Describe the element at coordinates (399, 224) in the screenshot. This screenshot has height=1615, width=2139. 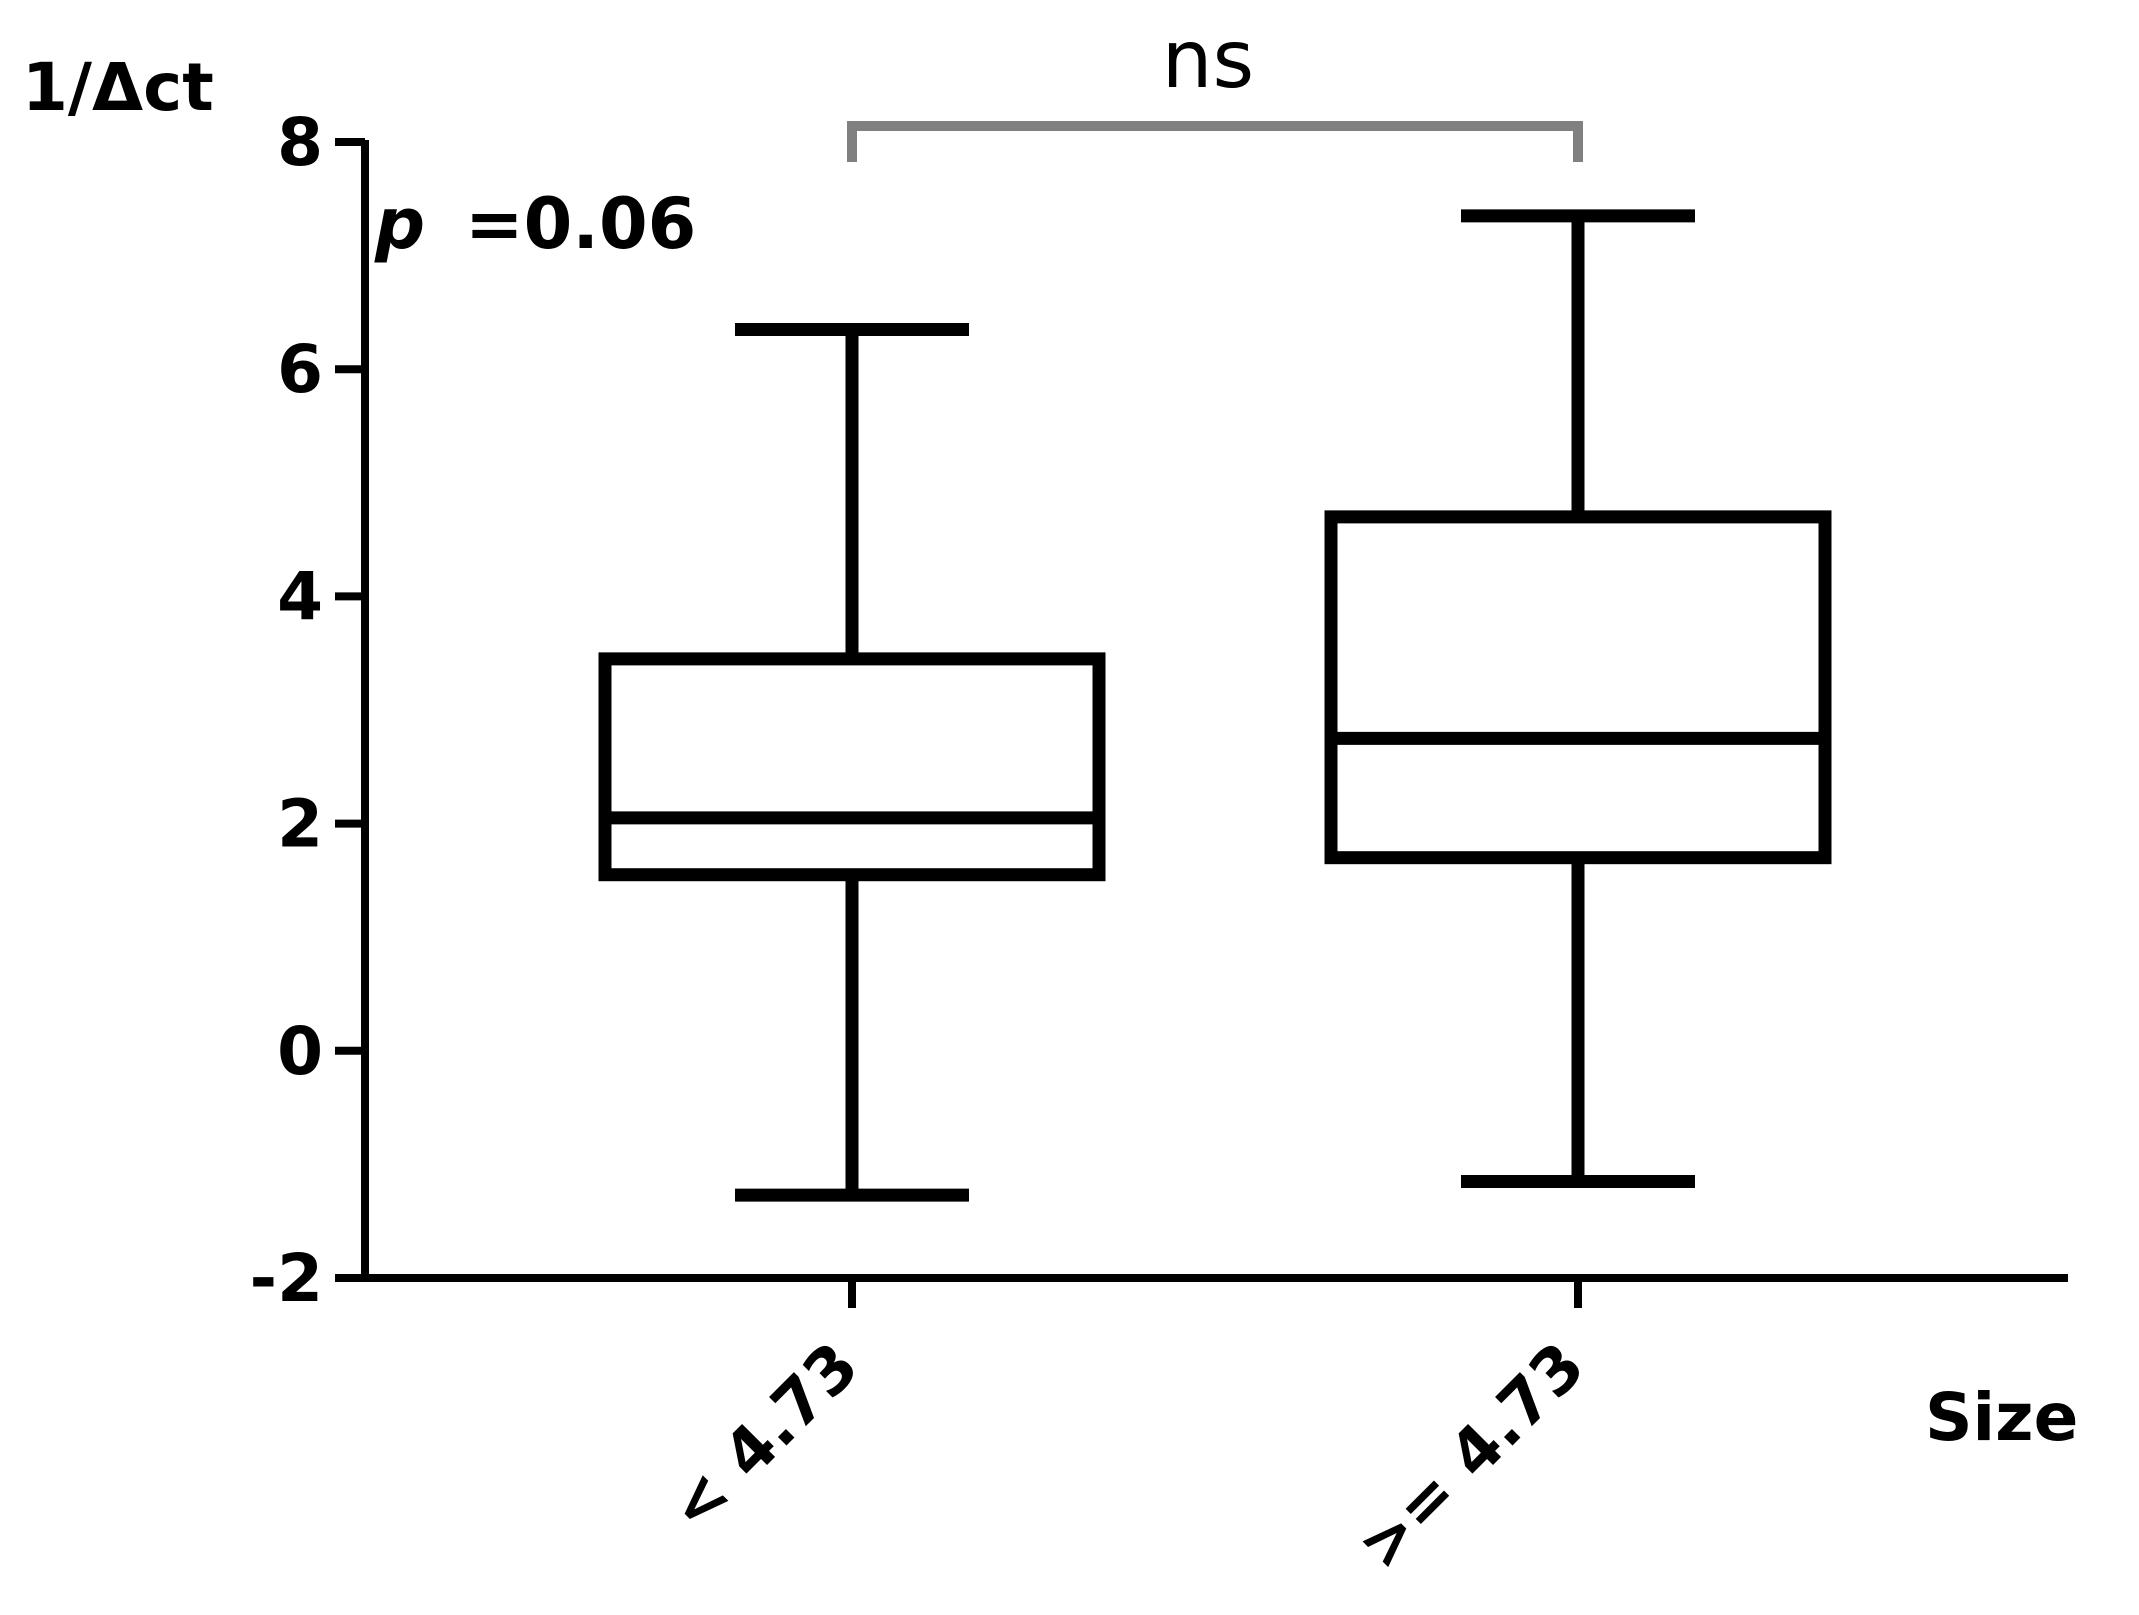
I see `p-value-prefix: p` at that location.